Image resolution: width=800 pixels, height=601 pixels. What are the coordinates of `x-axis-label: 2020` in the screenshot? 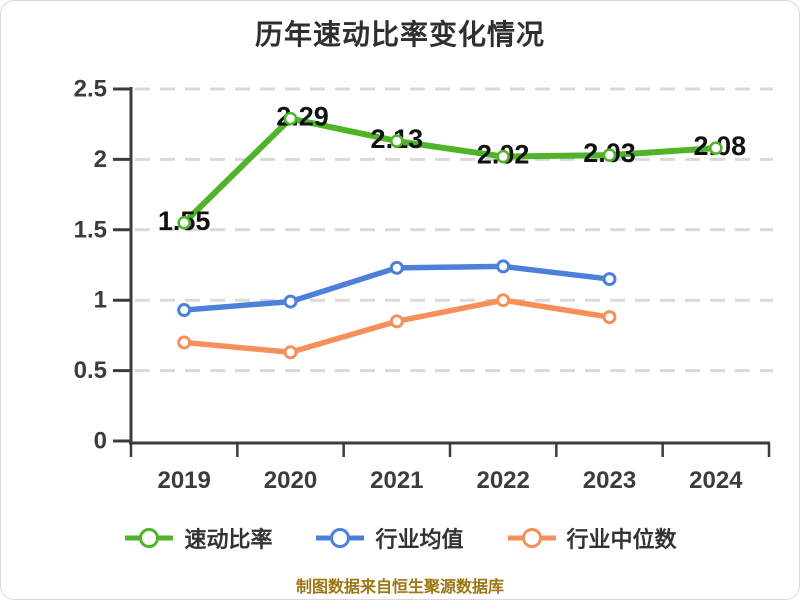 It's located at (290, 480).